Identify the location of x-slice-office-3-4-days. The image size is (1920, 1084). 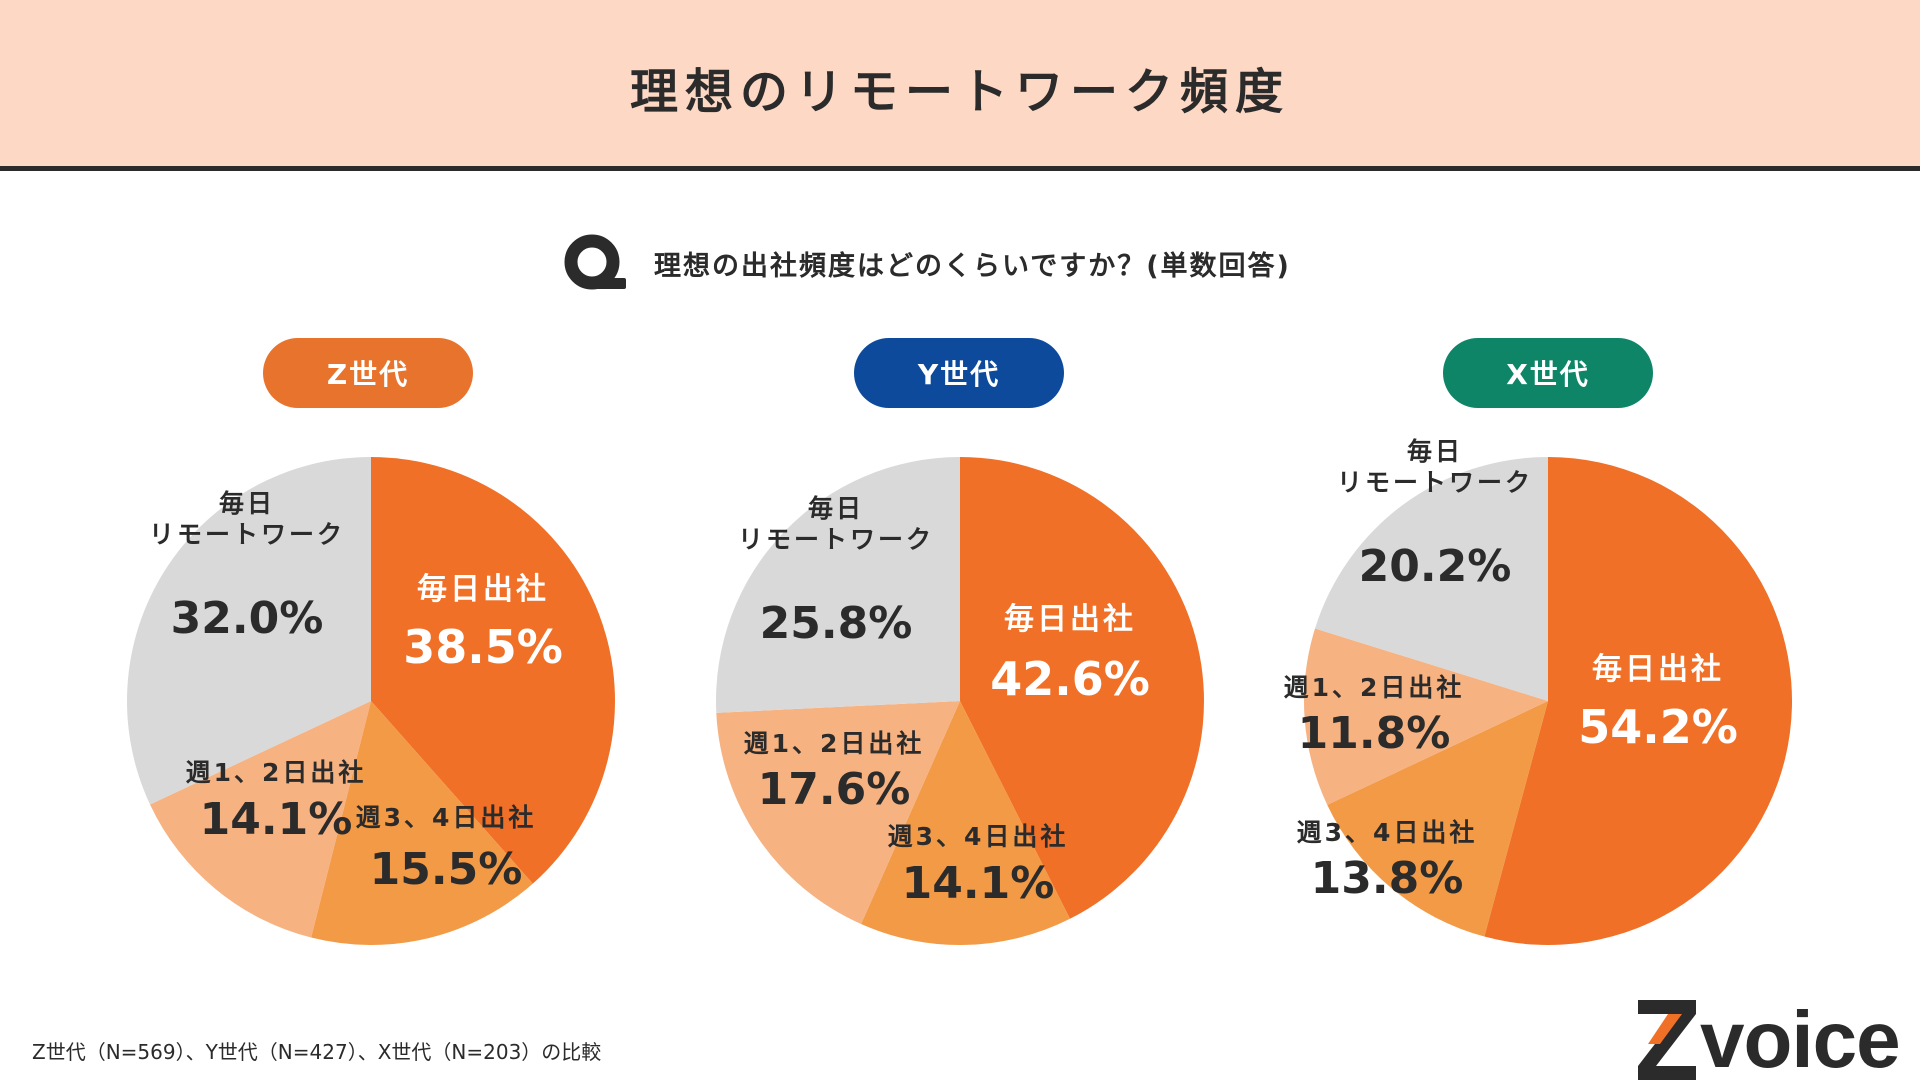
(1437, 819).